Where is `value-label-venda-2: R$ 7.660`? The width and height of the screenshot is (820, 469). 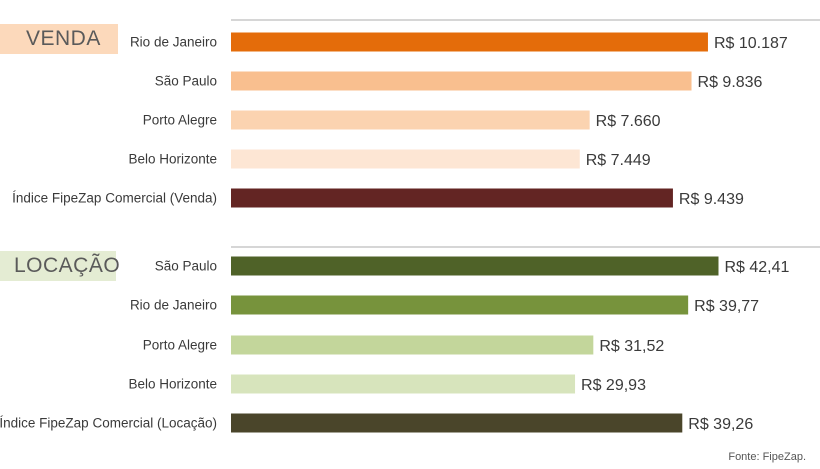
value-label-venda-2: R$ 7.660 is located at coordinates (628, 121).